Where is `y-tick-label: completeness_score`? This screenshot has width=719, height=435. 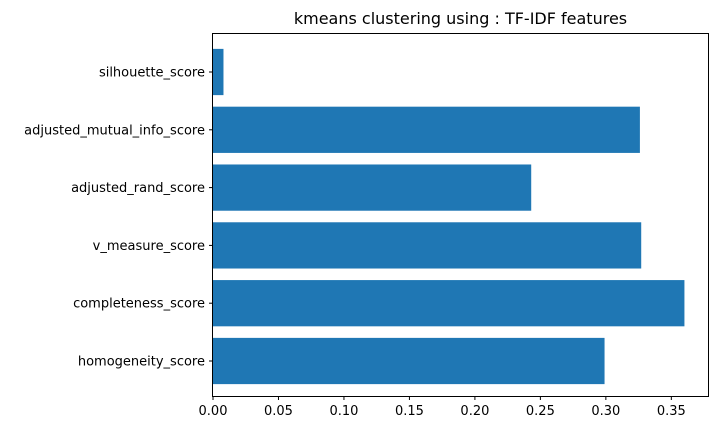 y-tick-label: completeness_score is located at coordinates (139, 304).